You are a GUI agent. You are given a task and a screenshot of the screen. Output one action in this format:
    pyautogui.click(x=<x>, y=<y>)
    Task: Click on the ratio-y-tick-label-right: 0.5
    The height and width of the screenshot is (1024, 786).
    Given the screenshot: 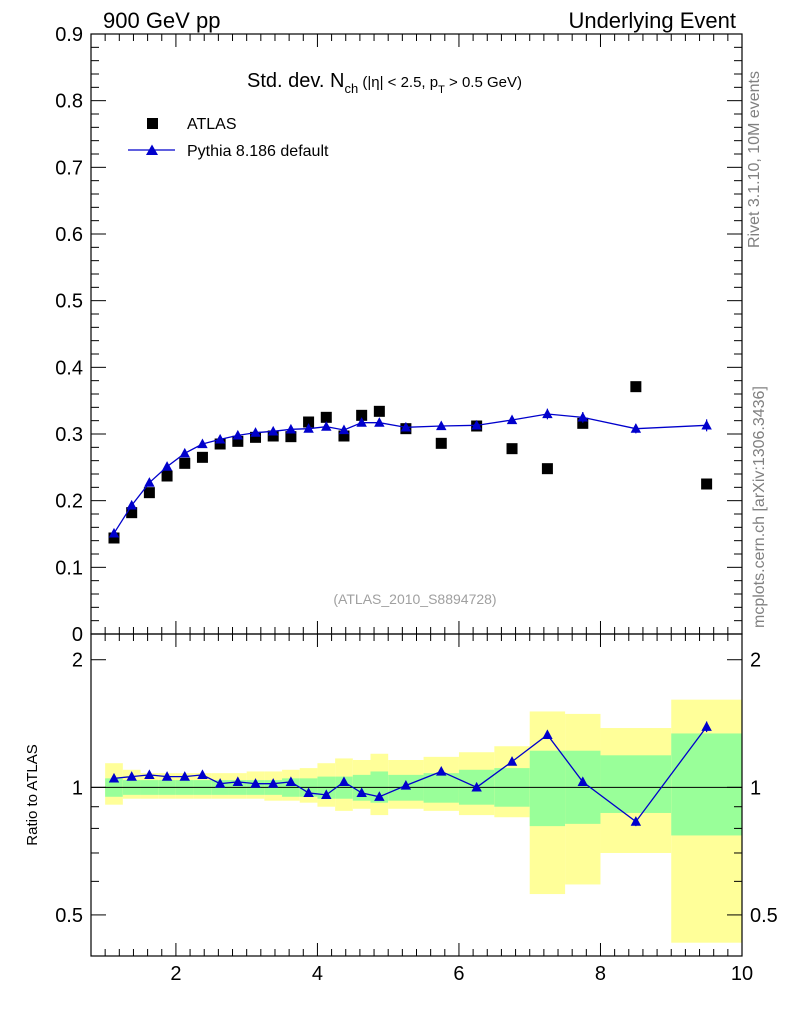 What is the action you would take?
    pyautogui.click(x=764, y=916)
    